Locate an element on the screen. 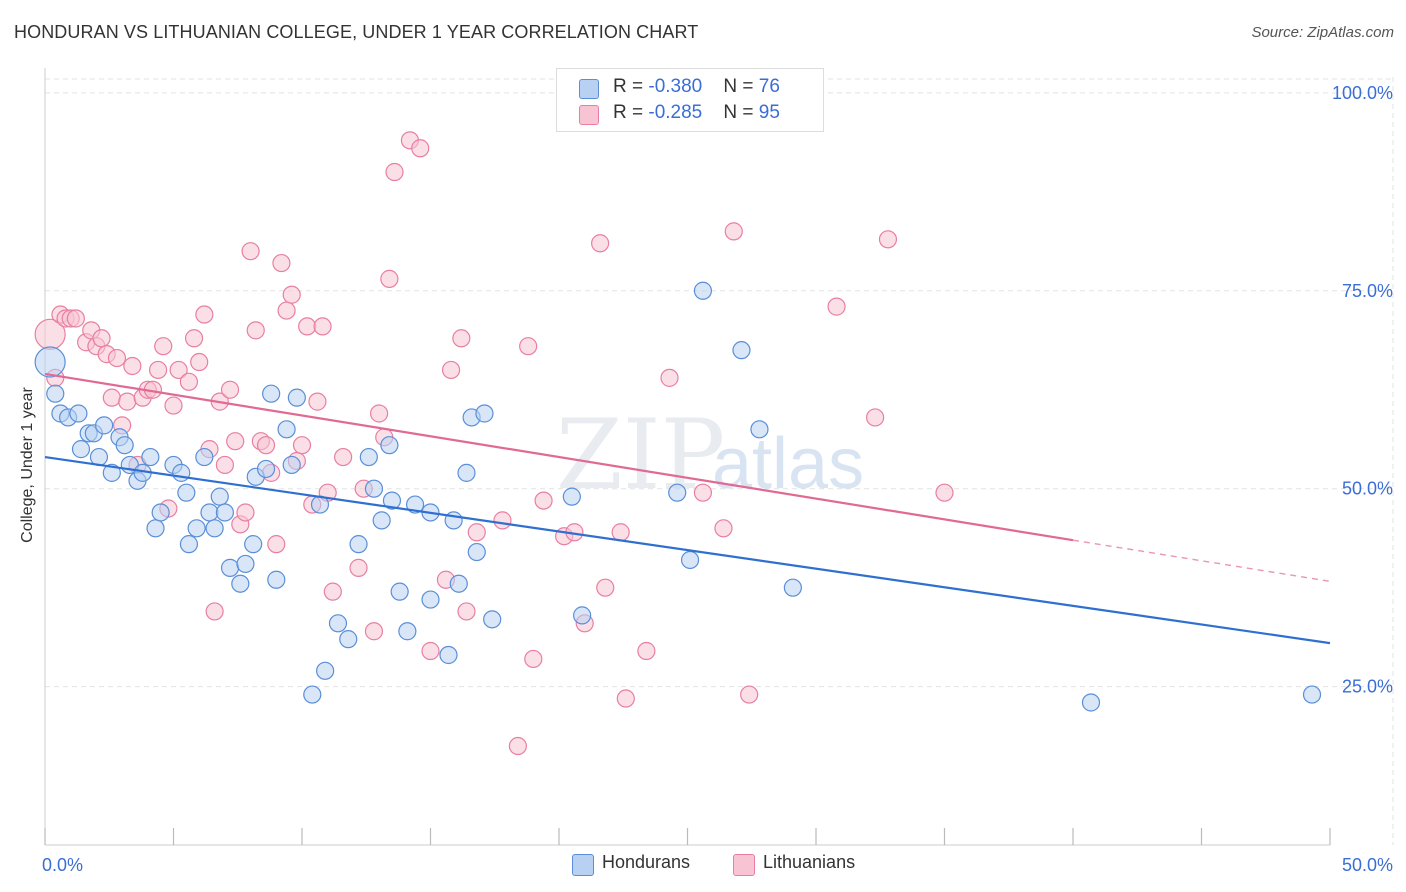 Image resolution: width=1406 pixels, height=892 pixels. legend-n-value-lithuanians: 95 is located at coordinates (769, 112).